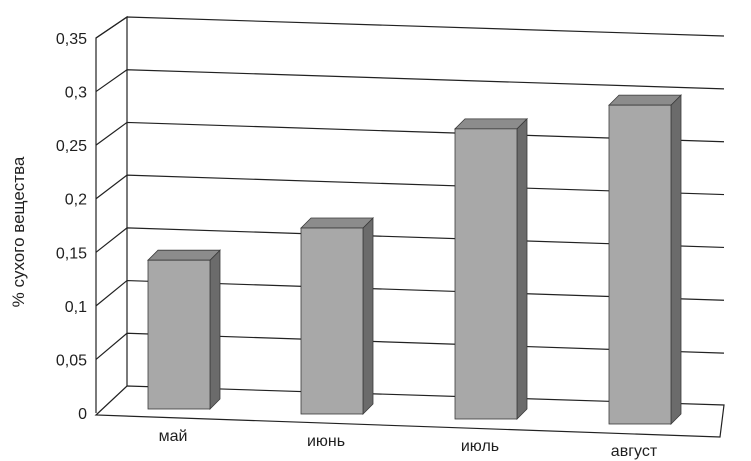  What do you see at coordinates (71, 146) in the screenshot?
I see `y-tick-label: 0,25` at bounding box center [71, 146].